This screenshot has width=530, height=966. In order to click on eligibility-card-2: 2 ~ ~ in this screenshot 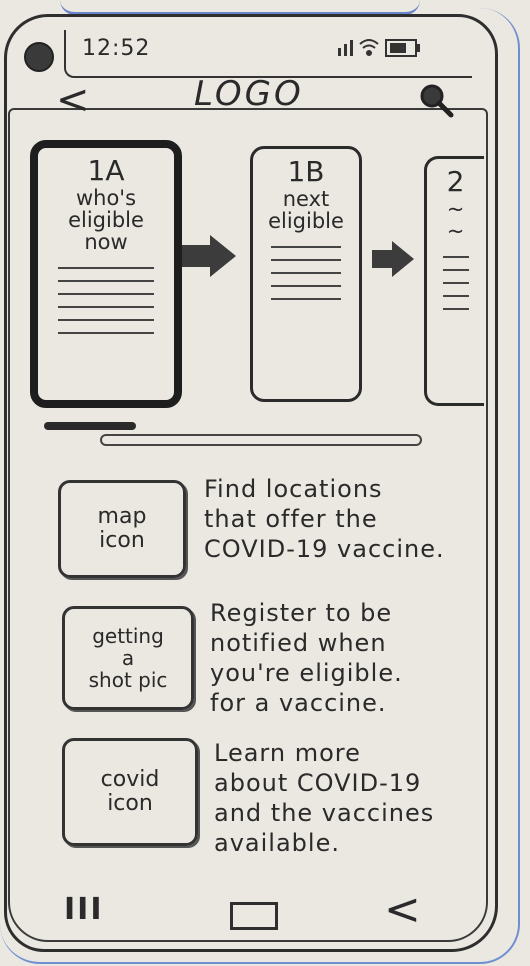, I will do `click(454, 281)`.